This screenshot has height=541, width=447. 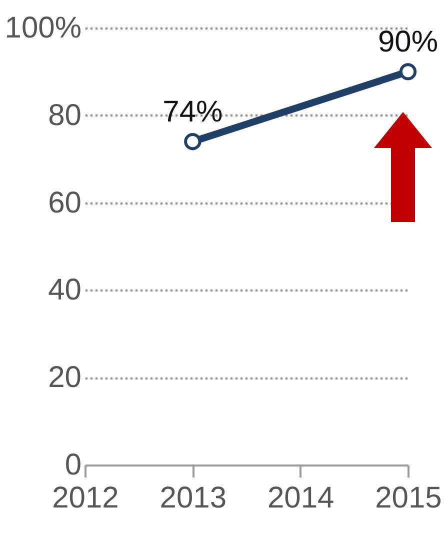 What do you see at coordinates (408, 42) in the screenshot?
I see `data-label: 90%` at bounding box center [408, 42].